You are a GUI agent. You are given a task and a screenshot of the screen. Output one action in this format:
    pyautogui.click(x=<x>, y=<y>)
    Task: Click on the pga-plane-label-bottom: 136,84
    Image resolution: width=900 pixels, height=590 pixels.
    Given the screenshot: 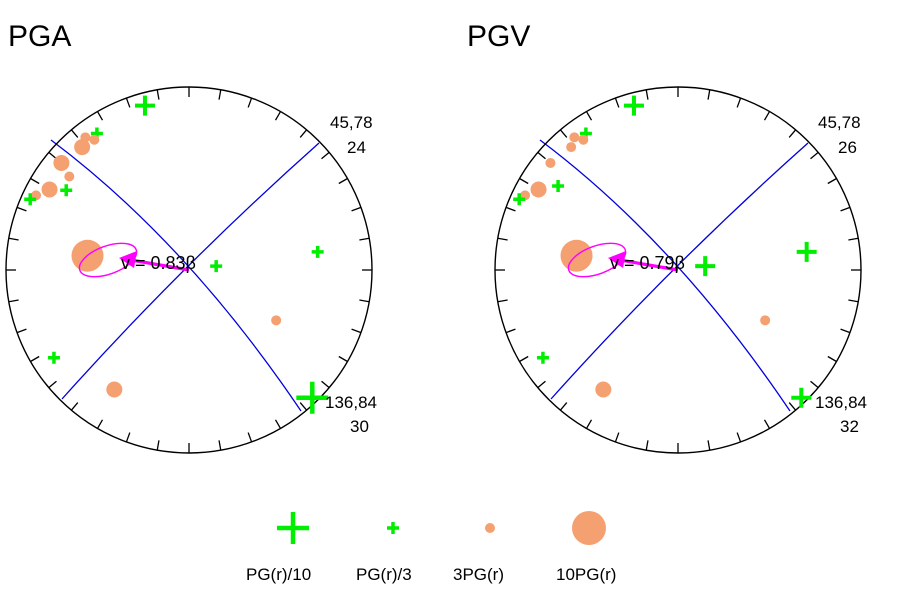 What is the action you would take?
    pyautogui.click(x=351, y=402)
    